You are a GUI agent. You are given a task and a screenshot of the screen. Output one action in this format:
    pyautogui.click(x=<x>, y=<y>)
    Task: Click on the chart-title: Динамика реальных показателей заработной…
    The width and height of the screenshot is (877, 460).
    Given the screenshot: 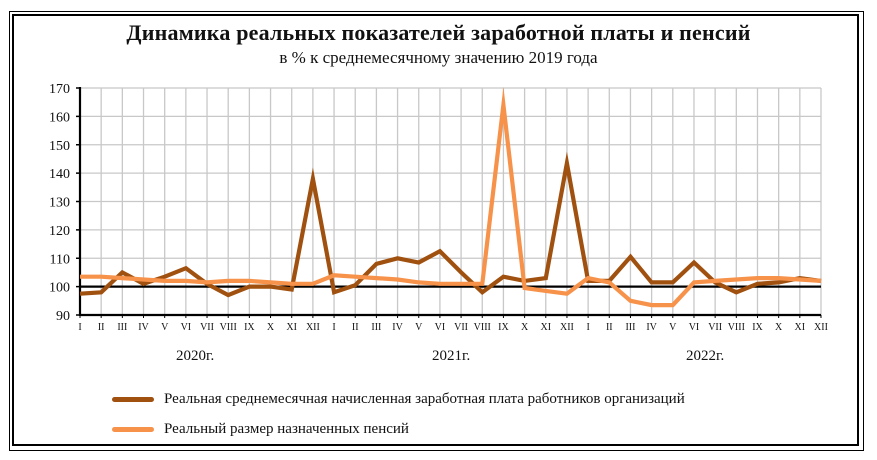 What is the action you would take?
    pyautogui.click(x=438, y=32)
    